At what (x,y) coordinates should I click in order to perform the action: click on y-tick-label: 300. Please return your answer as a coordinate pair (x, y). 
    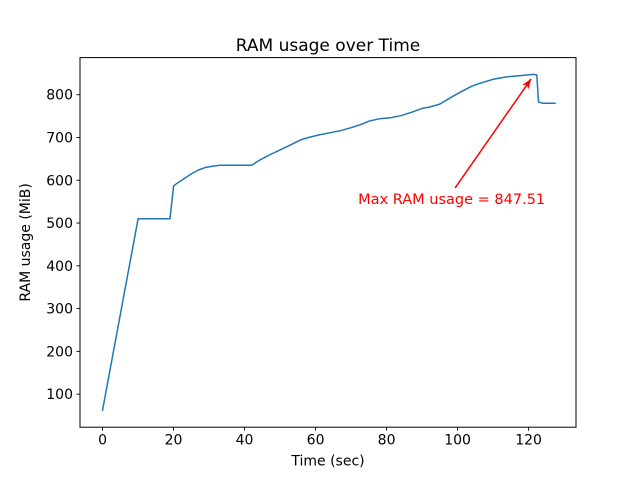
    Looking at the image, I should click on (59, 310).